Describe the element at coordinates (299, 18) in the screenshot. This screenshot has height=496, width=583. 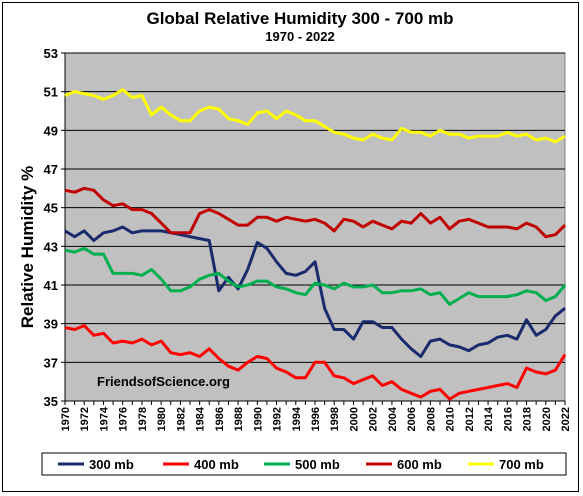
I see `chart-title: Global Relative Humidity 300 - 700 mb` at that location.